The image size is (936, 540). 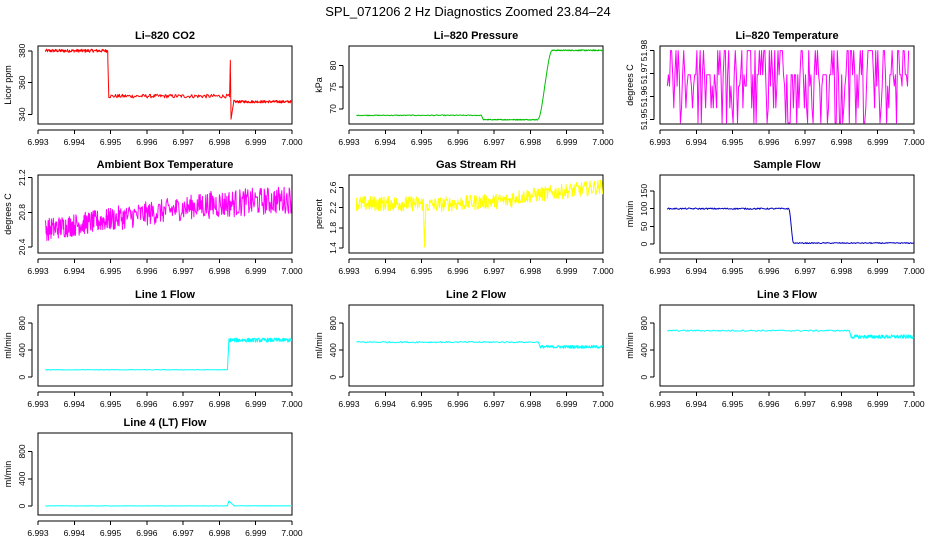 What do you see at coordinates (168, 84) in the screenshot?
I see `series-line-co2` at bounding box center [168, 84].